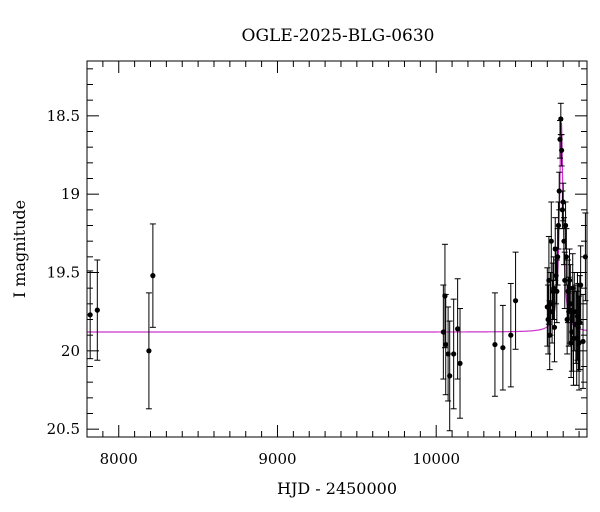 The width and height of the screenshot is (600, 512). What do you see at coordinates (338, 36) in the screenshot?
I see `chart-title: OGLE-2025-BLG-0630` at bounding box center [338, 36].